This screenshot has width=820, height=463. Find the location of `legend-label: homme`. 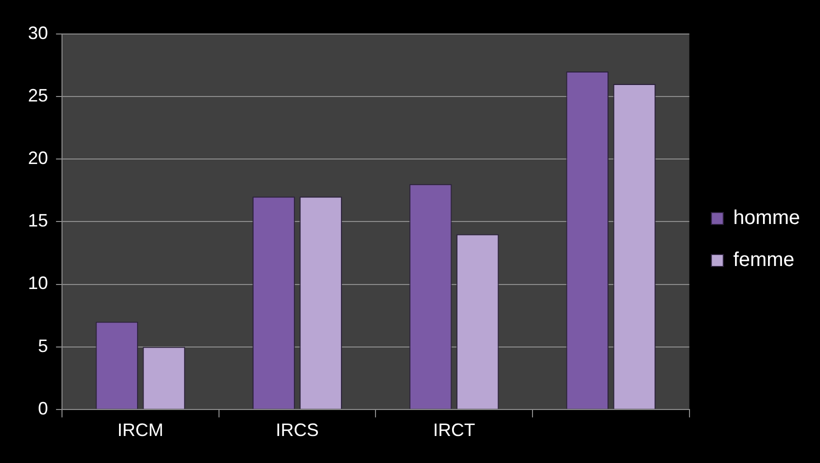

legend-label: homme is located at coordinates (766, 218).